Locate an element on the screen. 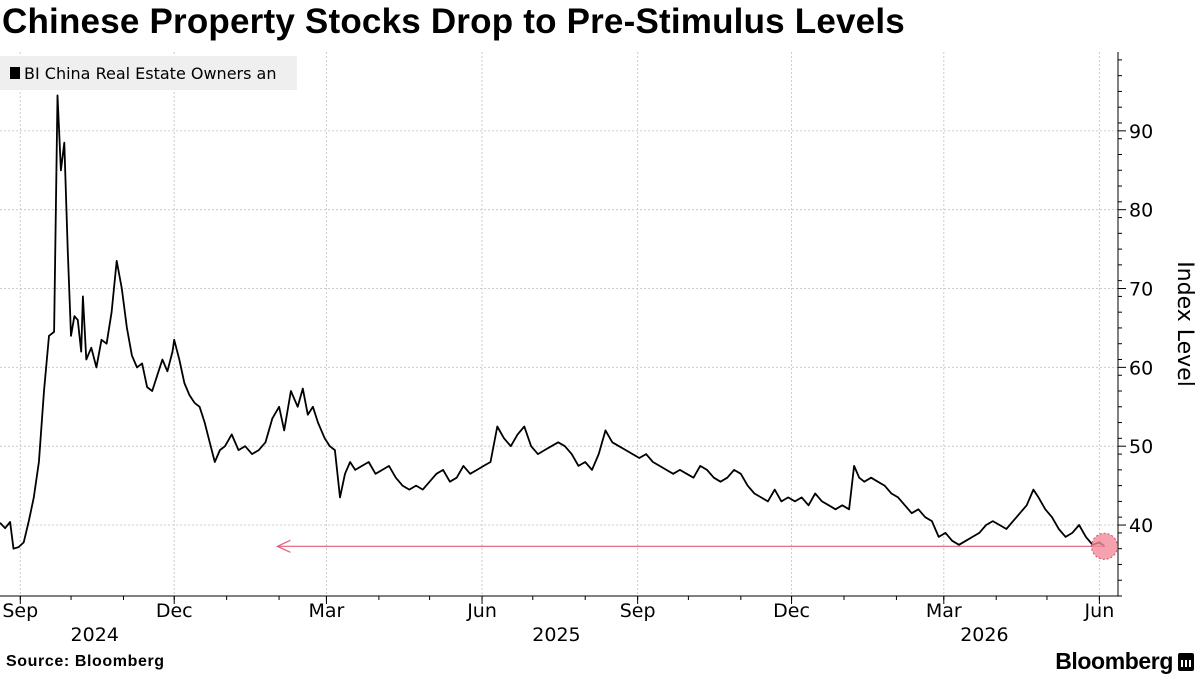 The width and height of the screenshot is (1200, 675). bloomberg-terminal-icon is located at coordinates (1186, 661).